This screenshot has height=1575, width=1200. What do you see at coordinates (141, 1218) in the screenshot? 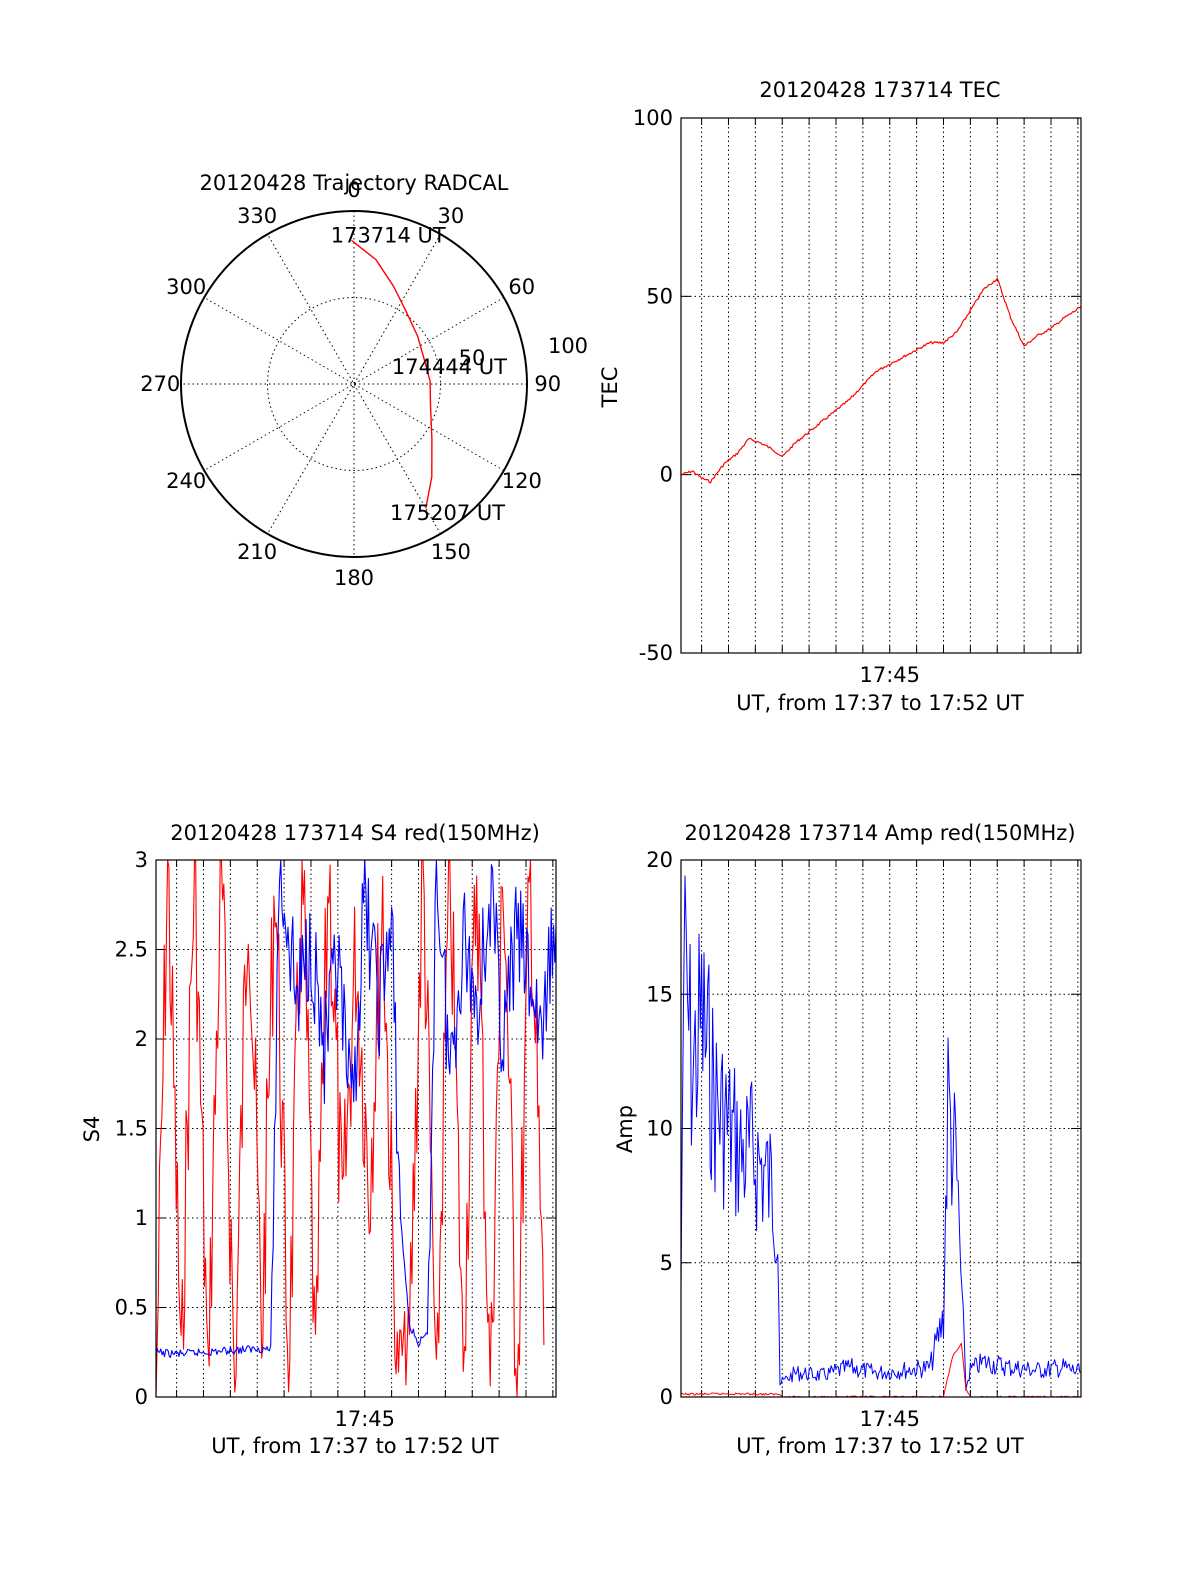
I see `y-tick-label: 1` at bounding box center [141, 1218].